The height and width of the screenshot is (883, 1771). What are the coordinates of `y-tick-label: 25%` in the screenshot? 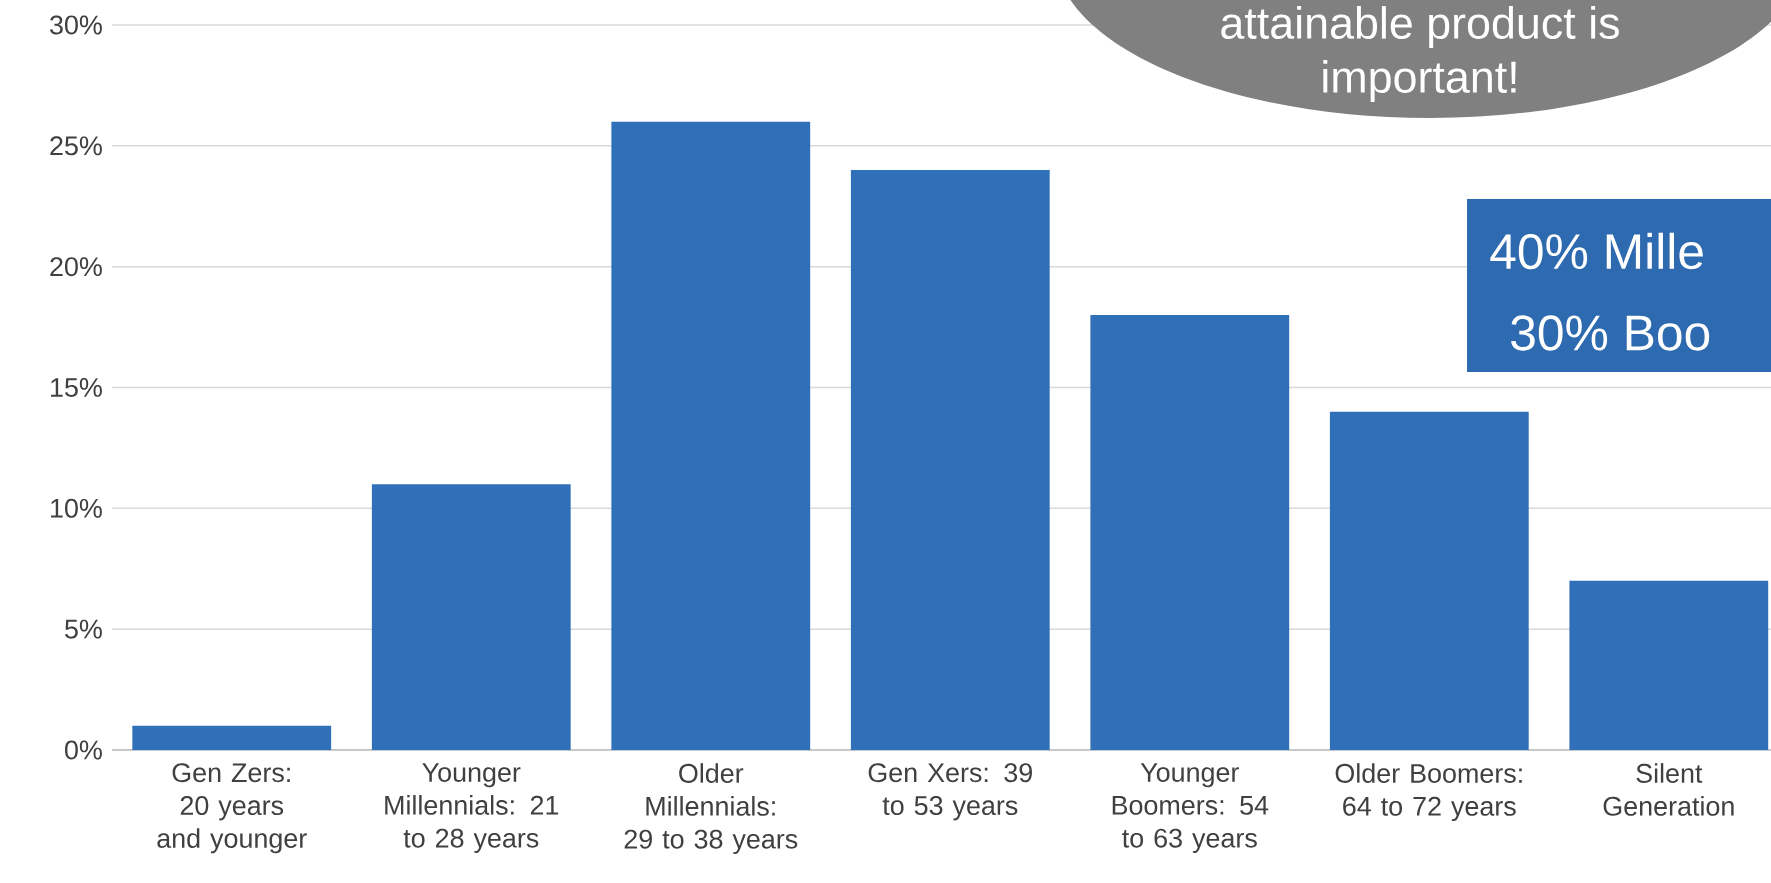 It's located at (76, 146).